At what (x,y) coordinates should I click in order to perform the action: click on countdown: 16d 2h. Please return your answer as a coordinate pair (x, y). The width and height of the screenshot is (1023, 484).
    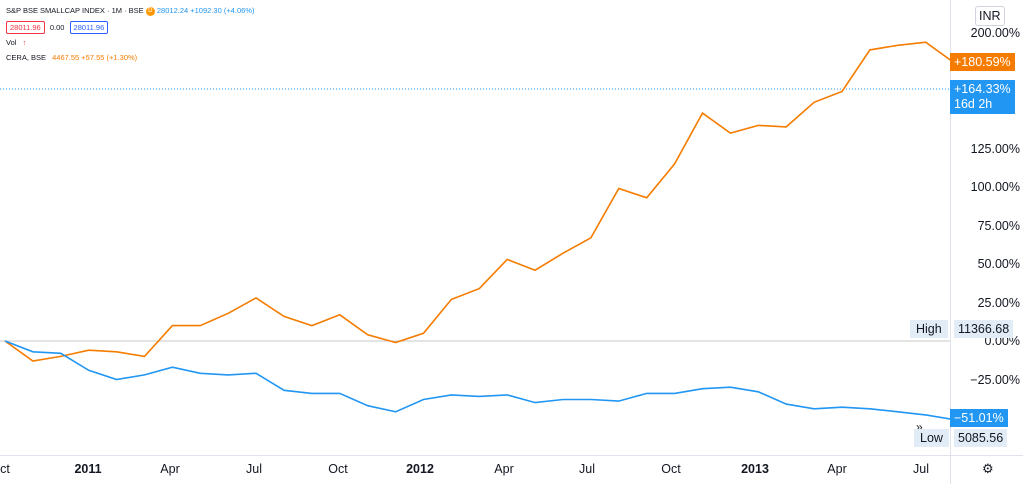
    Looking at the image, I should click on (973, 104).